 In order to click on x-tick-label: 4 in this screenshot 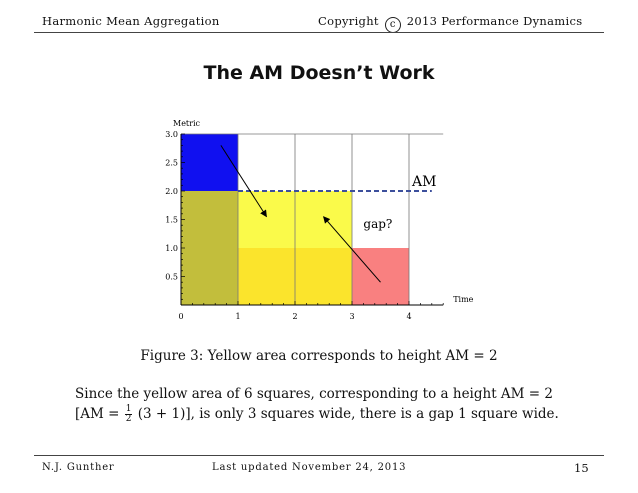, I will do `click(408, 316)`.